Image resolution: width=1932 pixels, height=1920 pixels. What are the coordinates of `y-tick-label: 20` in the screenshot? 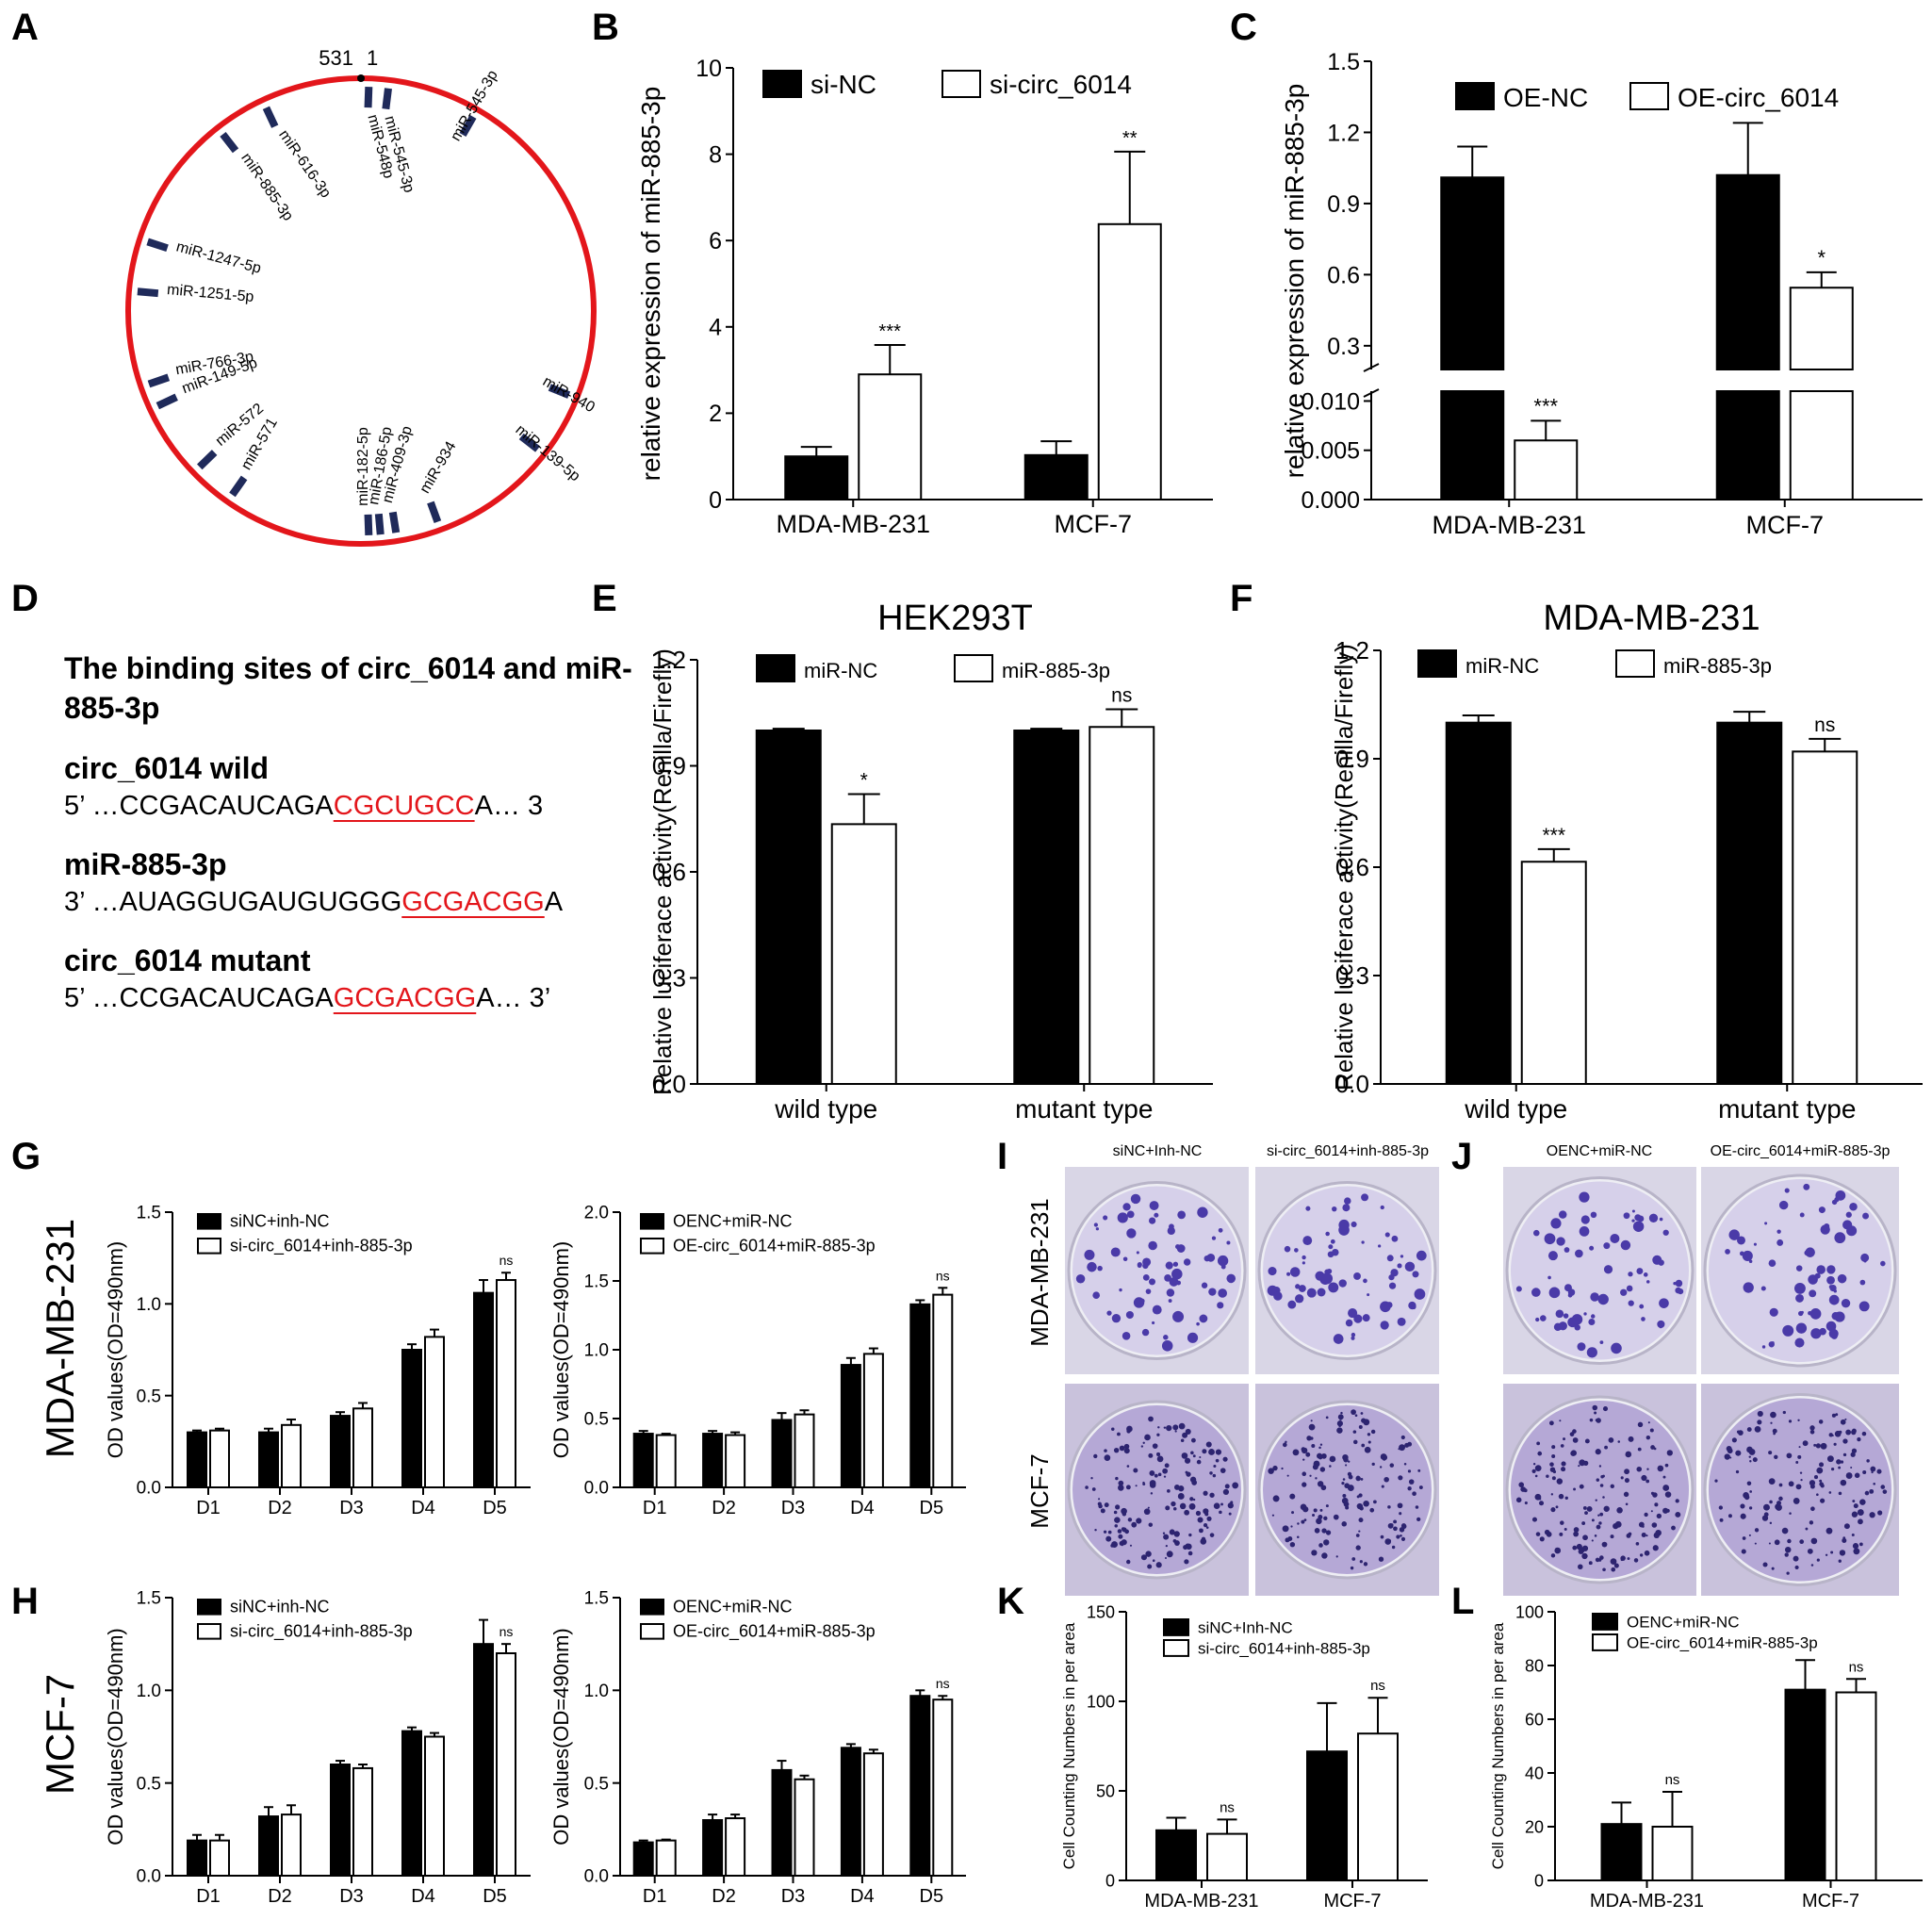 It's located at (1534, 1826).